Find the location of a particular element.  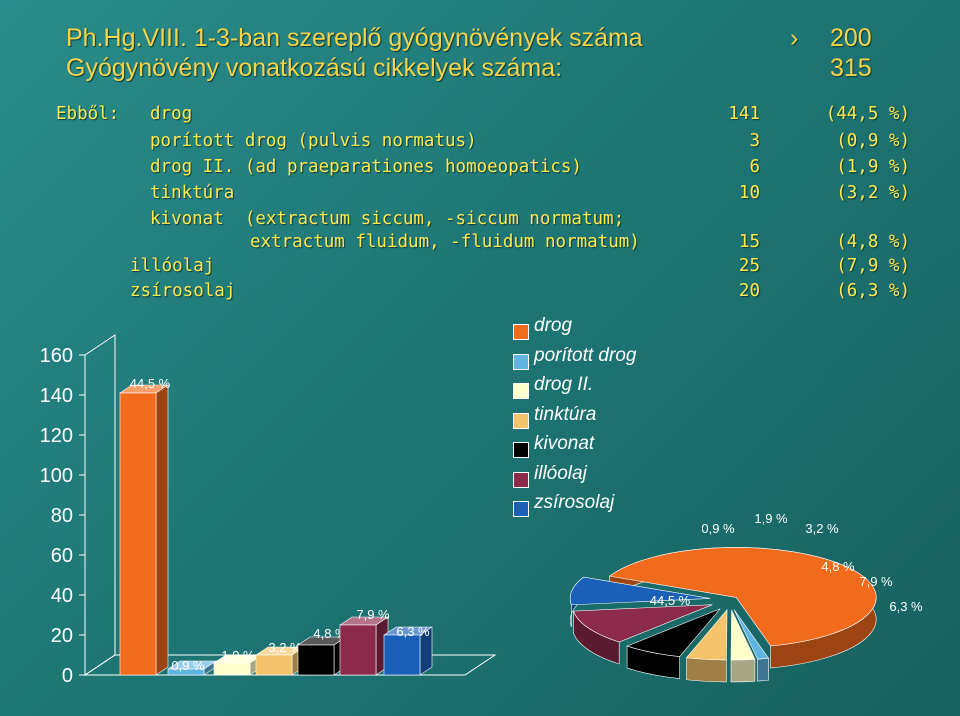

legend-label: zsírosolaj is located at coordinates (574, 502).